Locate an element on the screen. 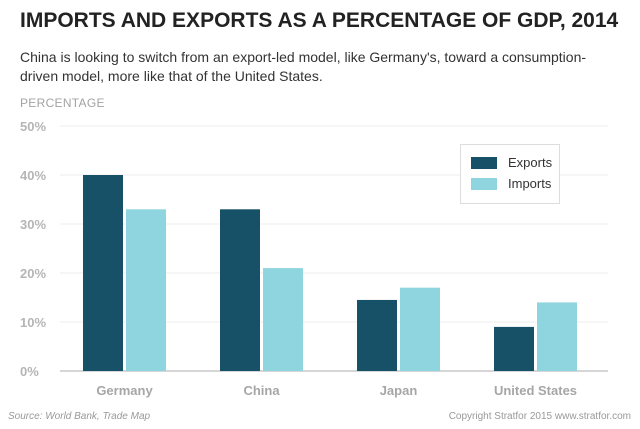 This screenshot has height=429, width=640. bar-exports-japan is located at coordinates (377, 335).